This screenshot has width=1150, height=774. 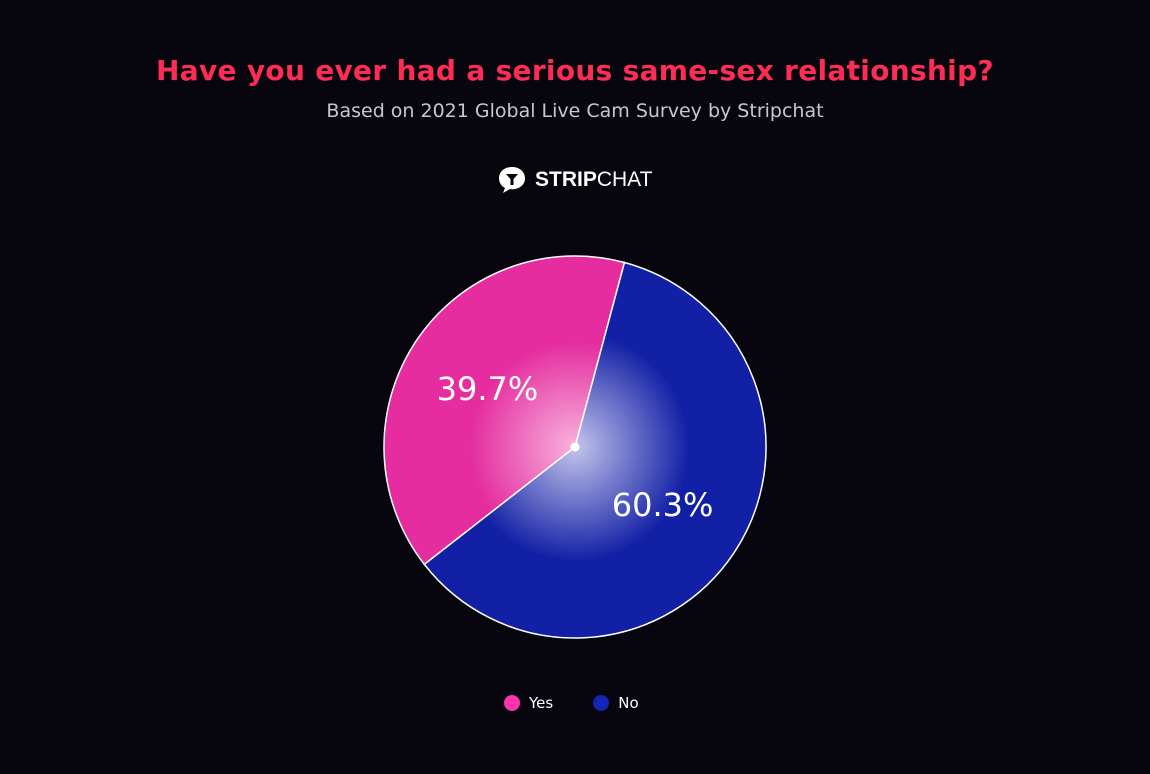 What do you see at coordinates (571, 703) in the screenshot?
I see `legend: Yes No` at bounding box center [571, 703].